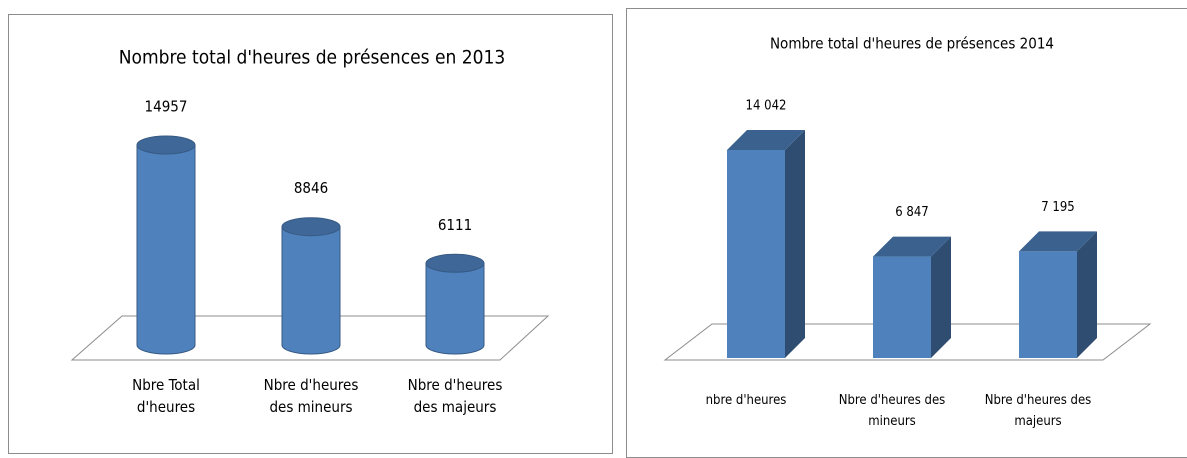 The height and width of the screenshot is (458, 1187). Describe the element at coordinates (166, 396) in the screenshot. I see `x-tick-label: Nbre Total d'heures` at that location.